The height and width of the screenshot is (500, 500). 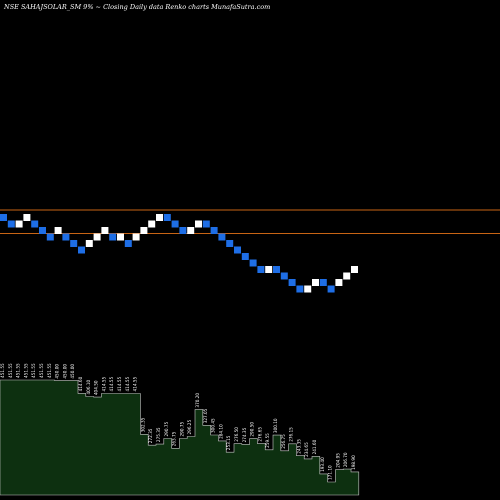 What do you see at coordinates (88, 387) in the screenshot?
I see `price-label-12: 406.10` at bounding box center [88, 387].